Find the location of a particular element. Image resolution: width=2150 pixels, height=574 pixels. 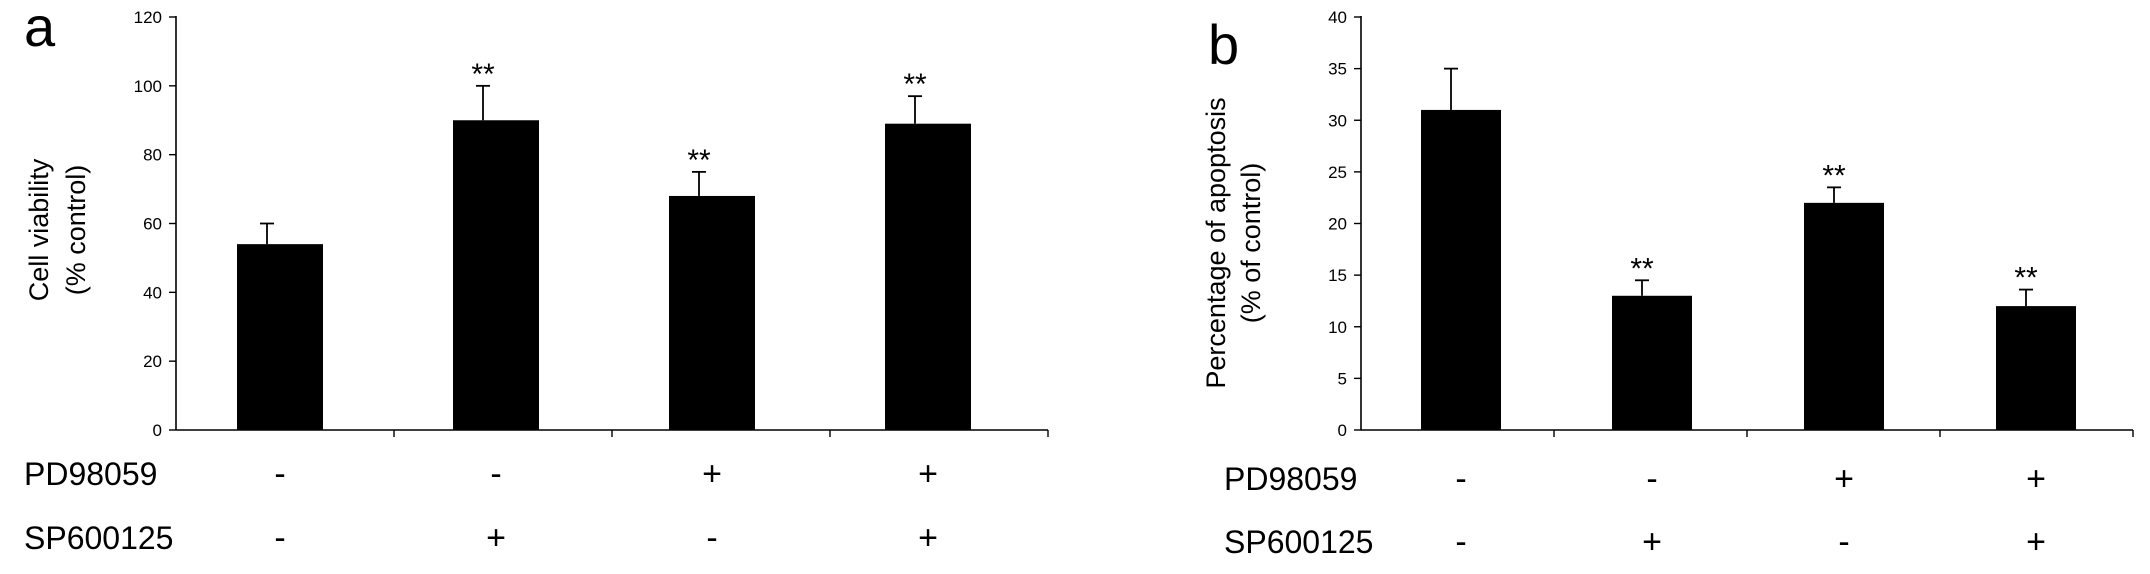

y-tick-label: 15 is located at coordinates (1337, 275).